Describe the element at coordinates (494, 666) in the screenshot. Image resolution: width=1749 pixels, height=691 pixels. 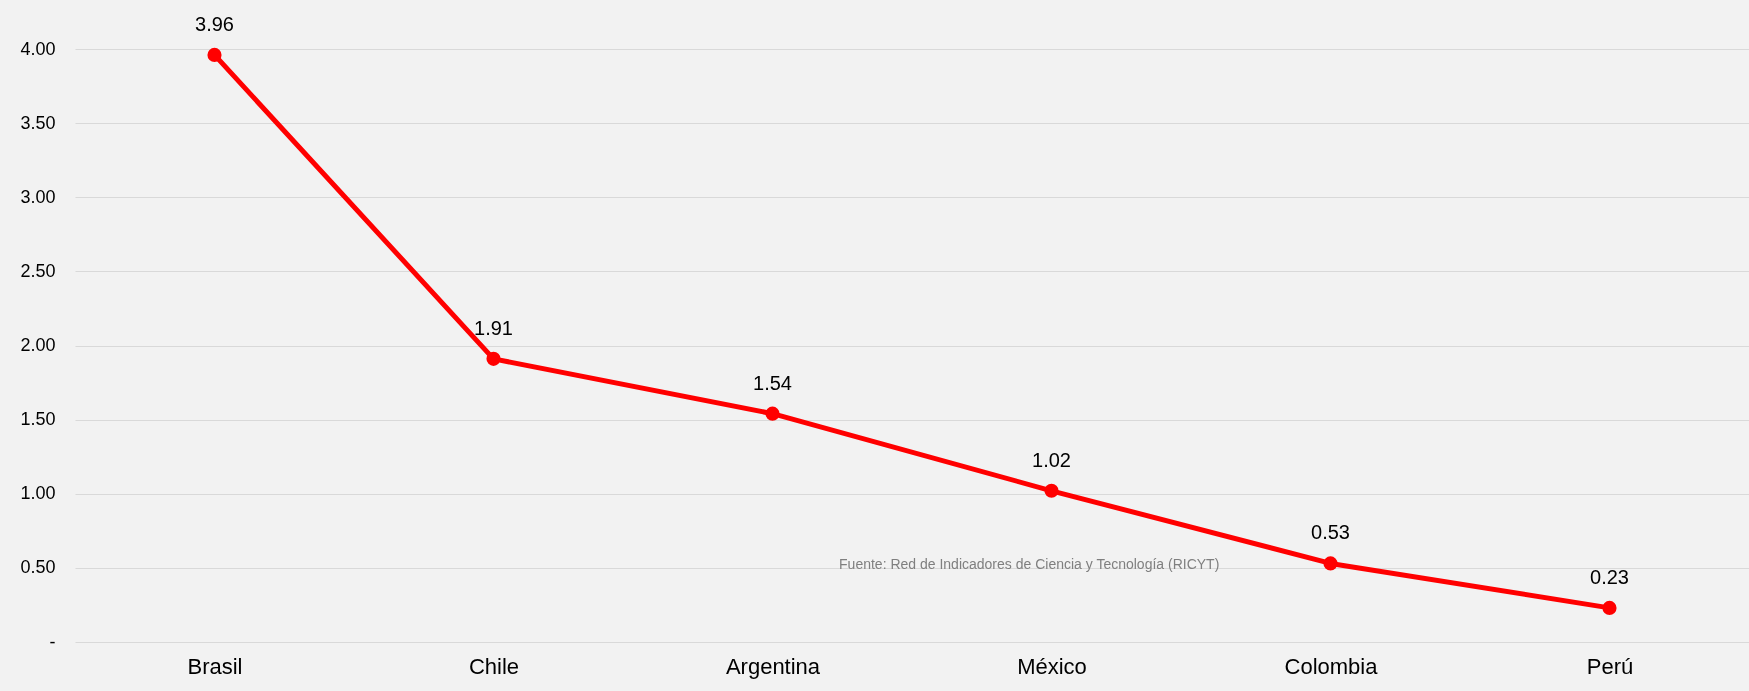
I see `x-tick-label: Chile` at that location.